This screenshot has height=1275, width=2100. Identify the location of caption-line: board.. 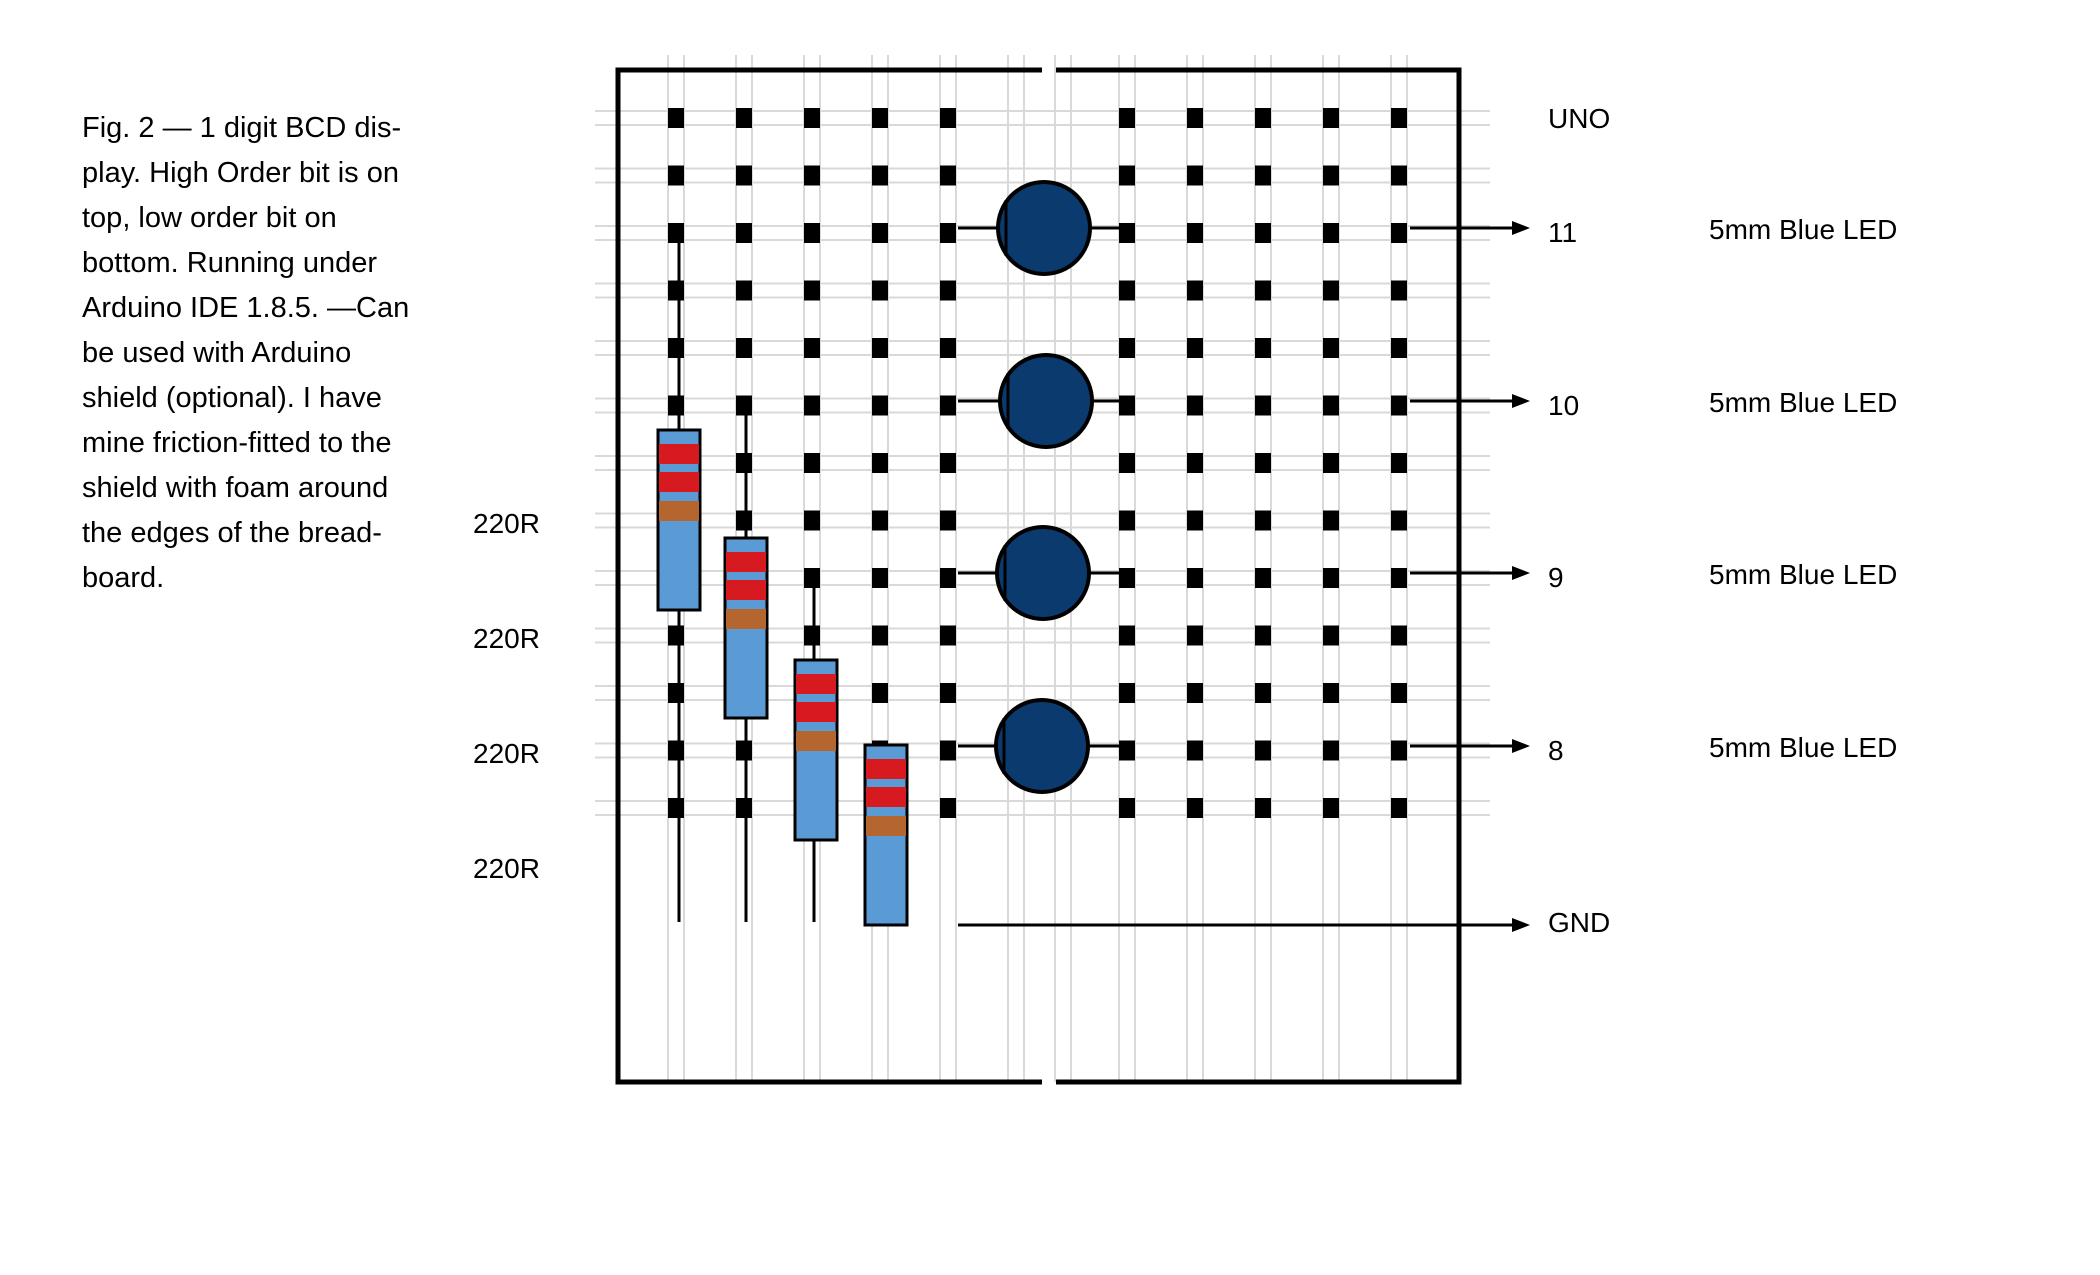
(123, 578).